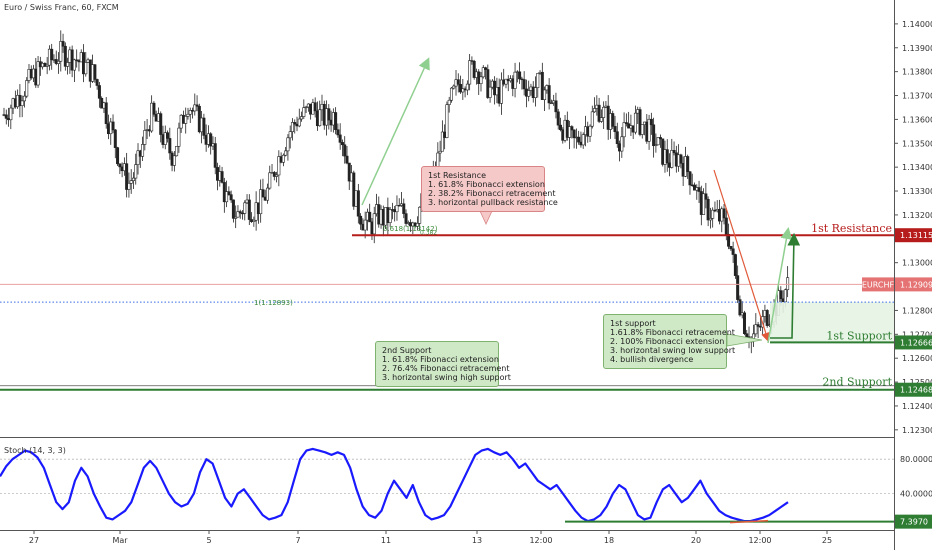  Describe the element at coordinates (297, 540) in the screenshot. I see `time-tick-label: 7` at that location.